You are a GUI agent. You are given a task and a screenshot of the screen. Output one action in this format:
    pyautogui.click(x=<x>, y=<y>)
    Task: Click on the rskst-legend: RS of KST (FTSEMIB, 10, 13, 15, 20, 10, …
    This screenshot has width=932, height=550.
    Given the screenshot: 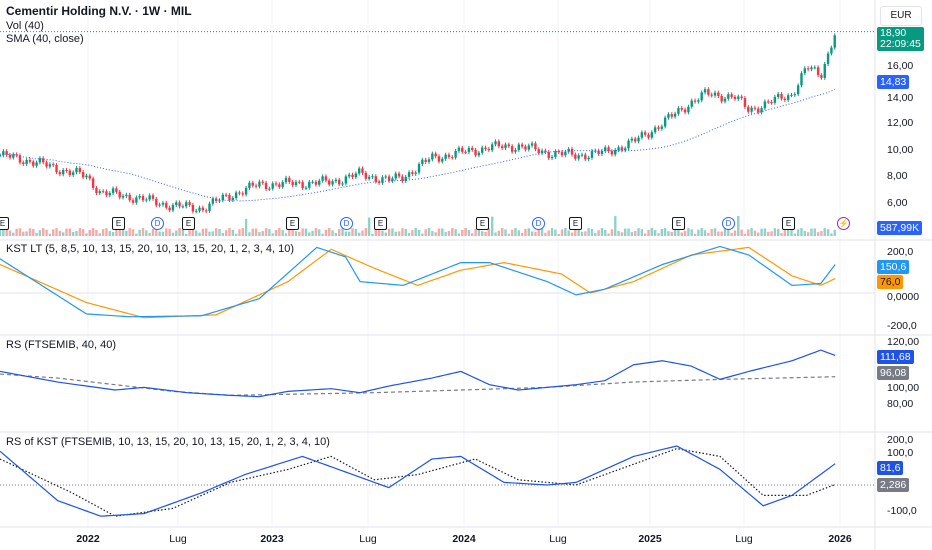 What is the action you would take?
    pyautogui.click(x=168, y=442)
    